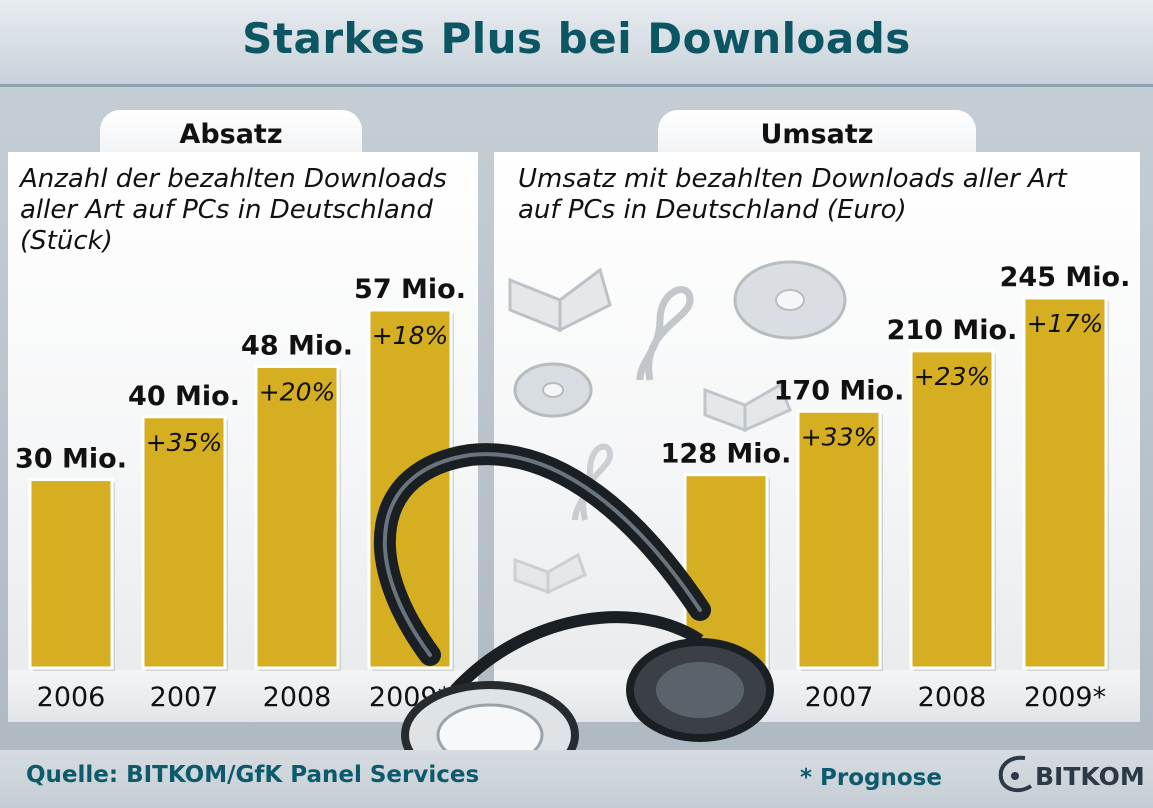 This screenshot has height=808, width=1153. What do you see at coordinates (576, 38) in the screenshot?
I see `page-title: Starkes Plus bei Downloads` at bounding box center [576, 38].